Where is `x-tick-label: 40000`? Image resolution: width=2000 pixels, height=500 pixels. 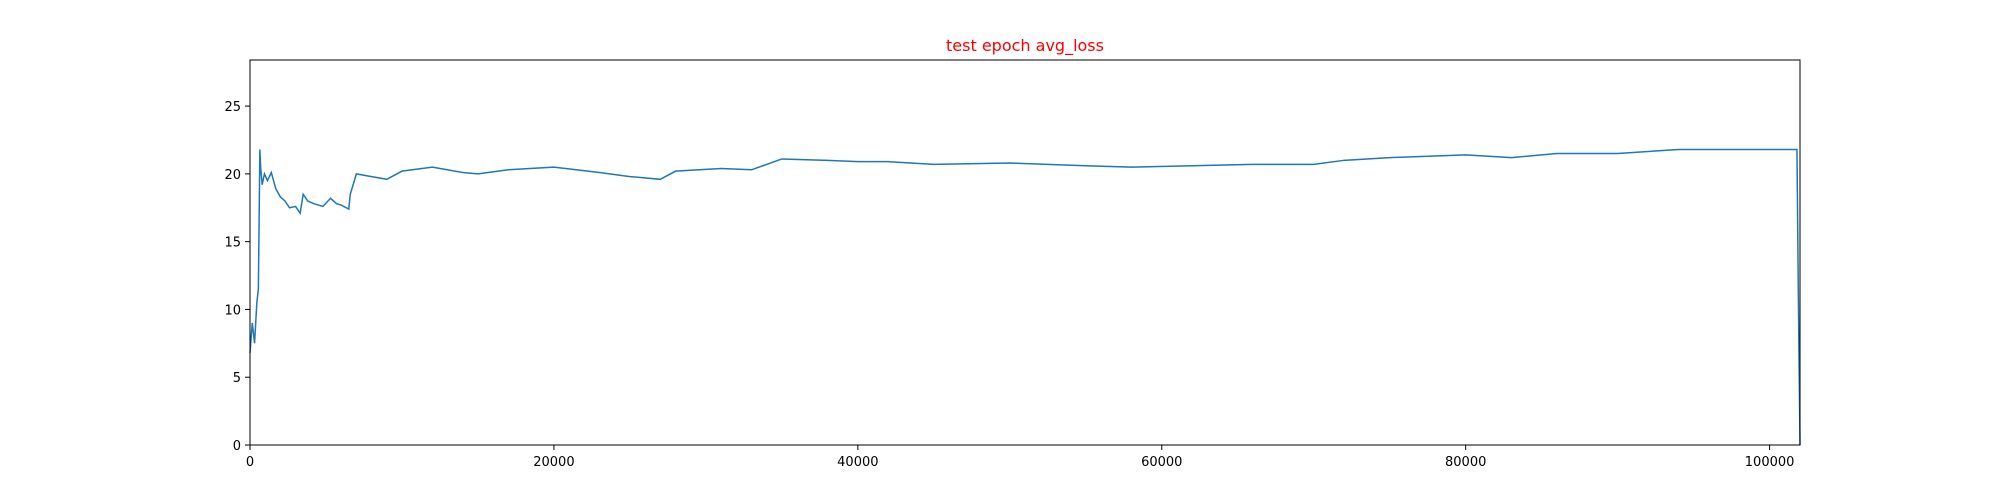
x-tick-label: 40000 is located at coordinates (857, 462).